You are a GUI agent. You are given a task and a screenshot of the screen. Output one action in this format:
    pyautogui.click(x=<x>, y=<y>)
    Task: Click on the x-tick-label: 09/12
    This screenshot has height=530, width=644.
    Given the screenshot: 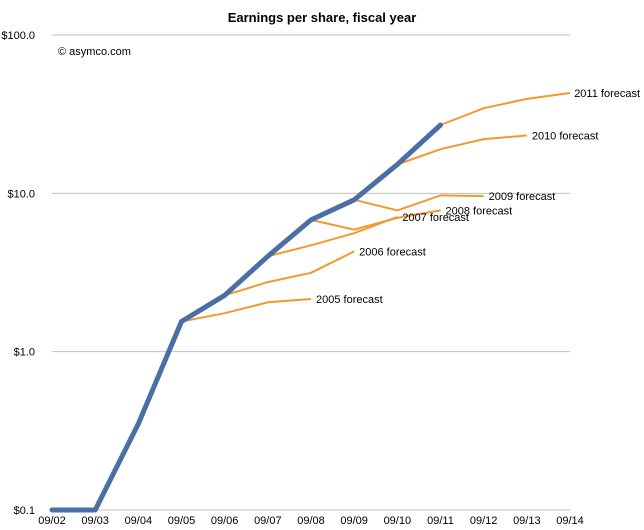 What is the action you would take?
    pyautogui.click(x=484, y=521)
    